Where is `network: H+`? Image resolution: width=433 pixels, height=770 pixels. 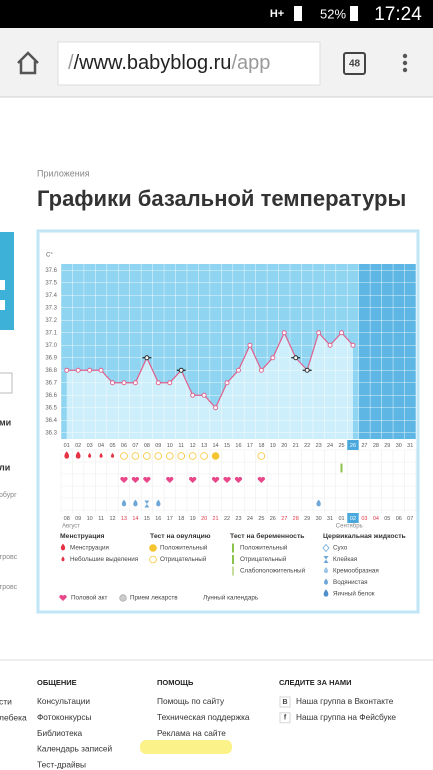 network: H+ is located at coordinates (277, 14).